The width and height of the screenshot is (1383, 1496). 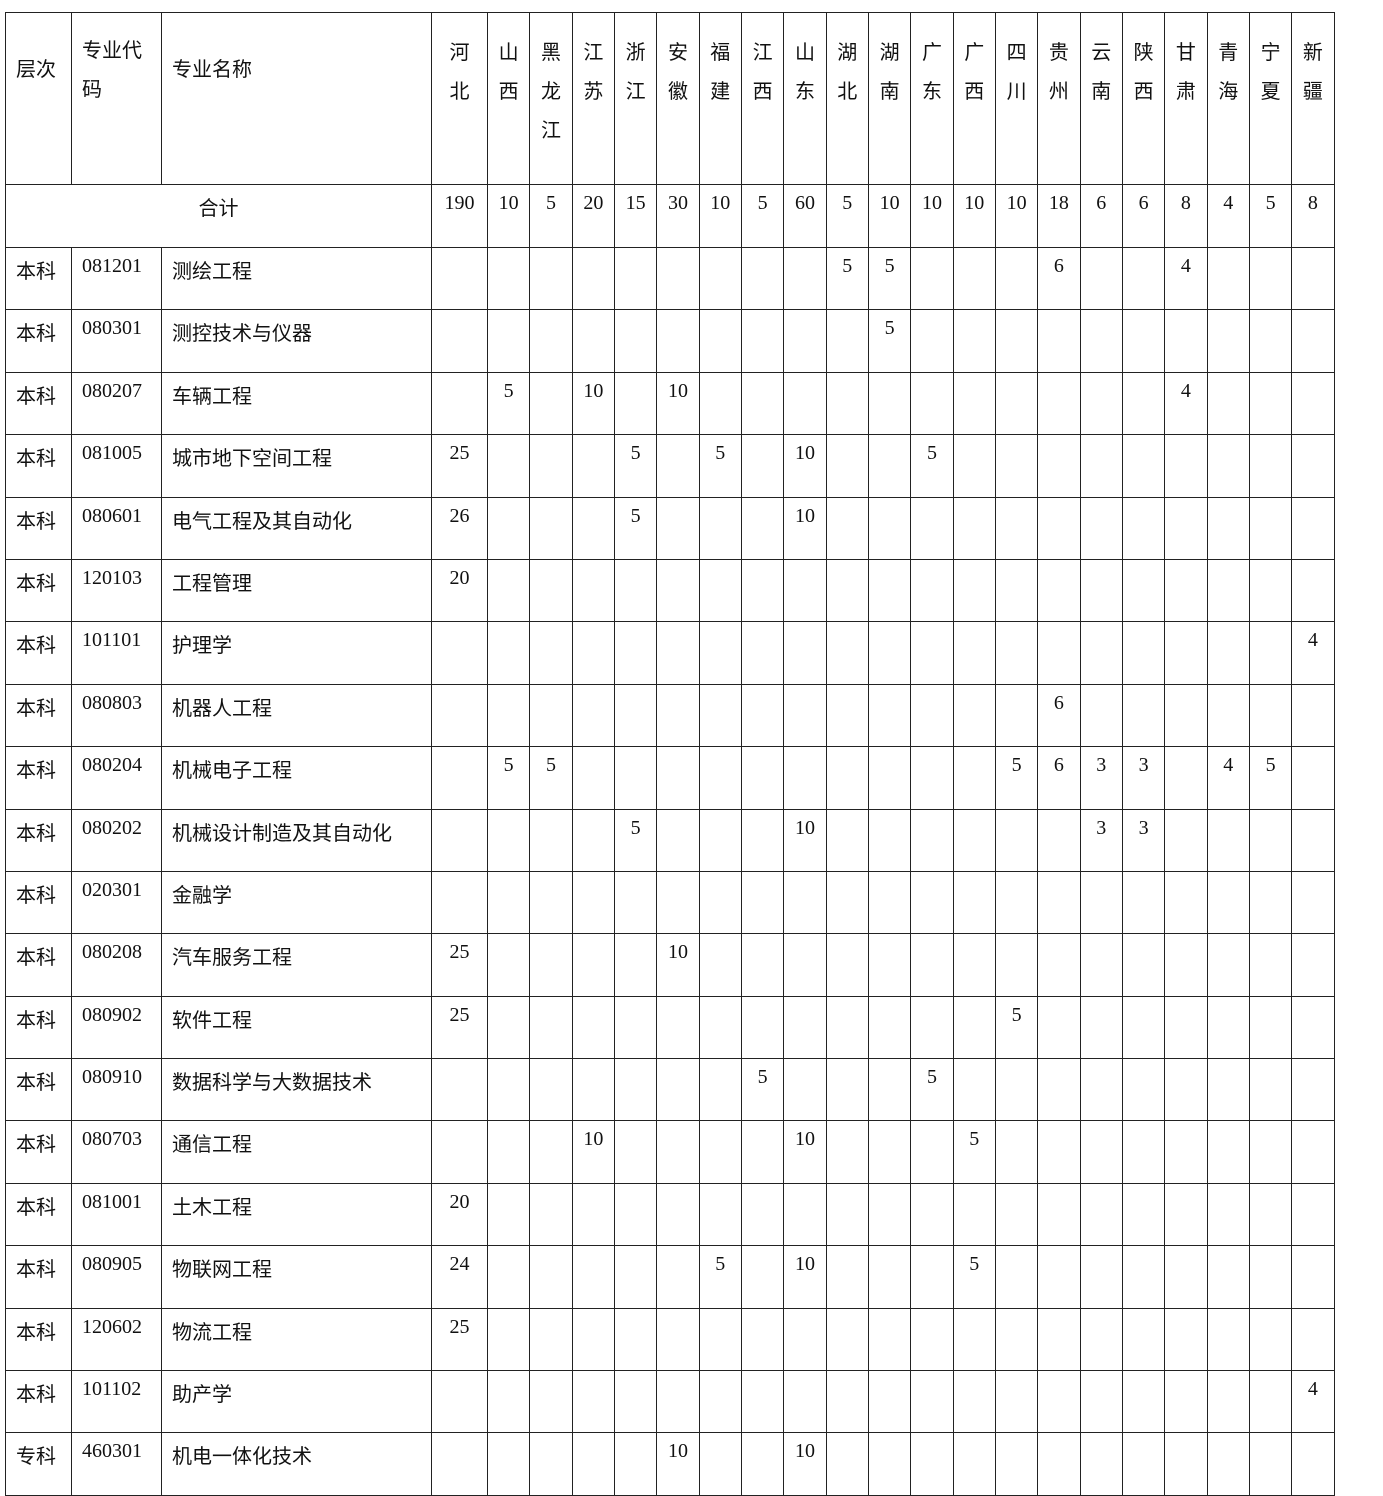 I want to click on header-province: 黑龙江, so click(x=551, y=98).